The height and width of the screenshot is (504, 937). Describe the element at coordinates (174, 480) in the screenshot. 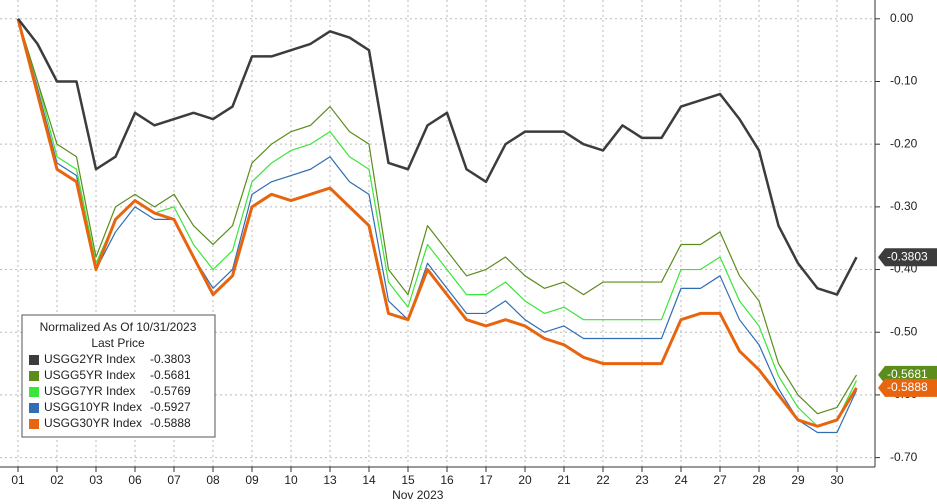

I see `x-tick-label: 07` at that location.